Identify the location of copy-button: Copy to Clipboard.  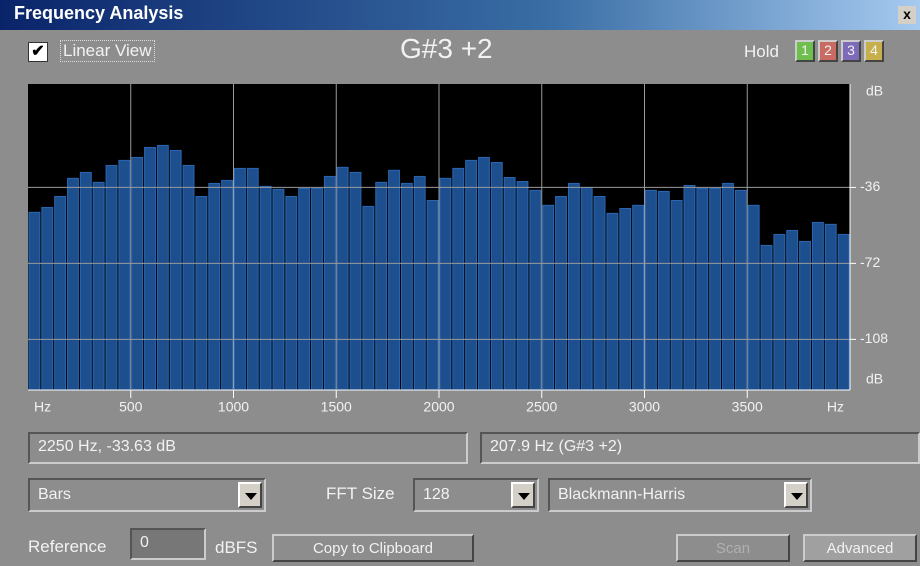
(373, 548).